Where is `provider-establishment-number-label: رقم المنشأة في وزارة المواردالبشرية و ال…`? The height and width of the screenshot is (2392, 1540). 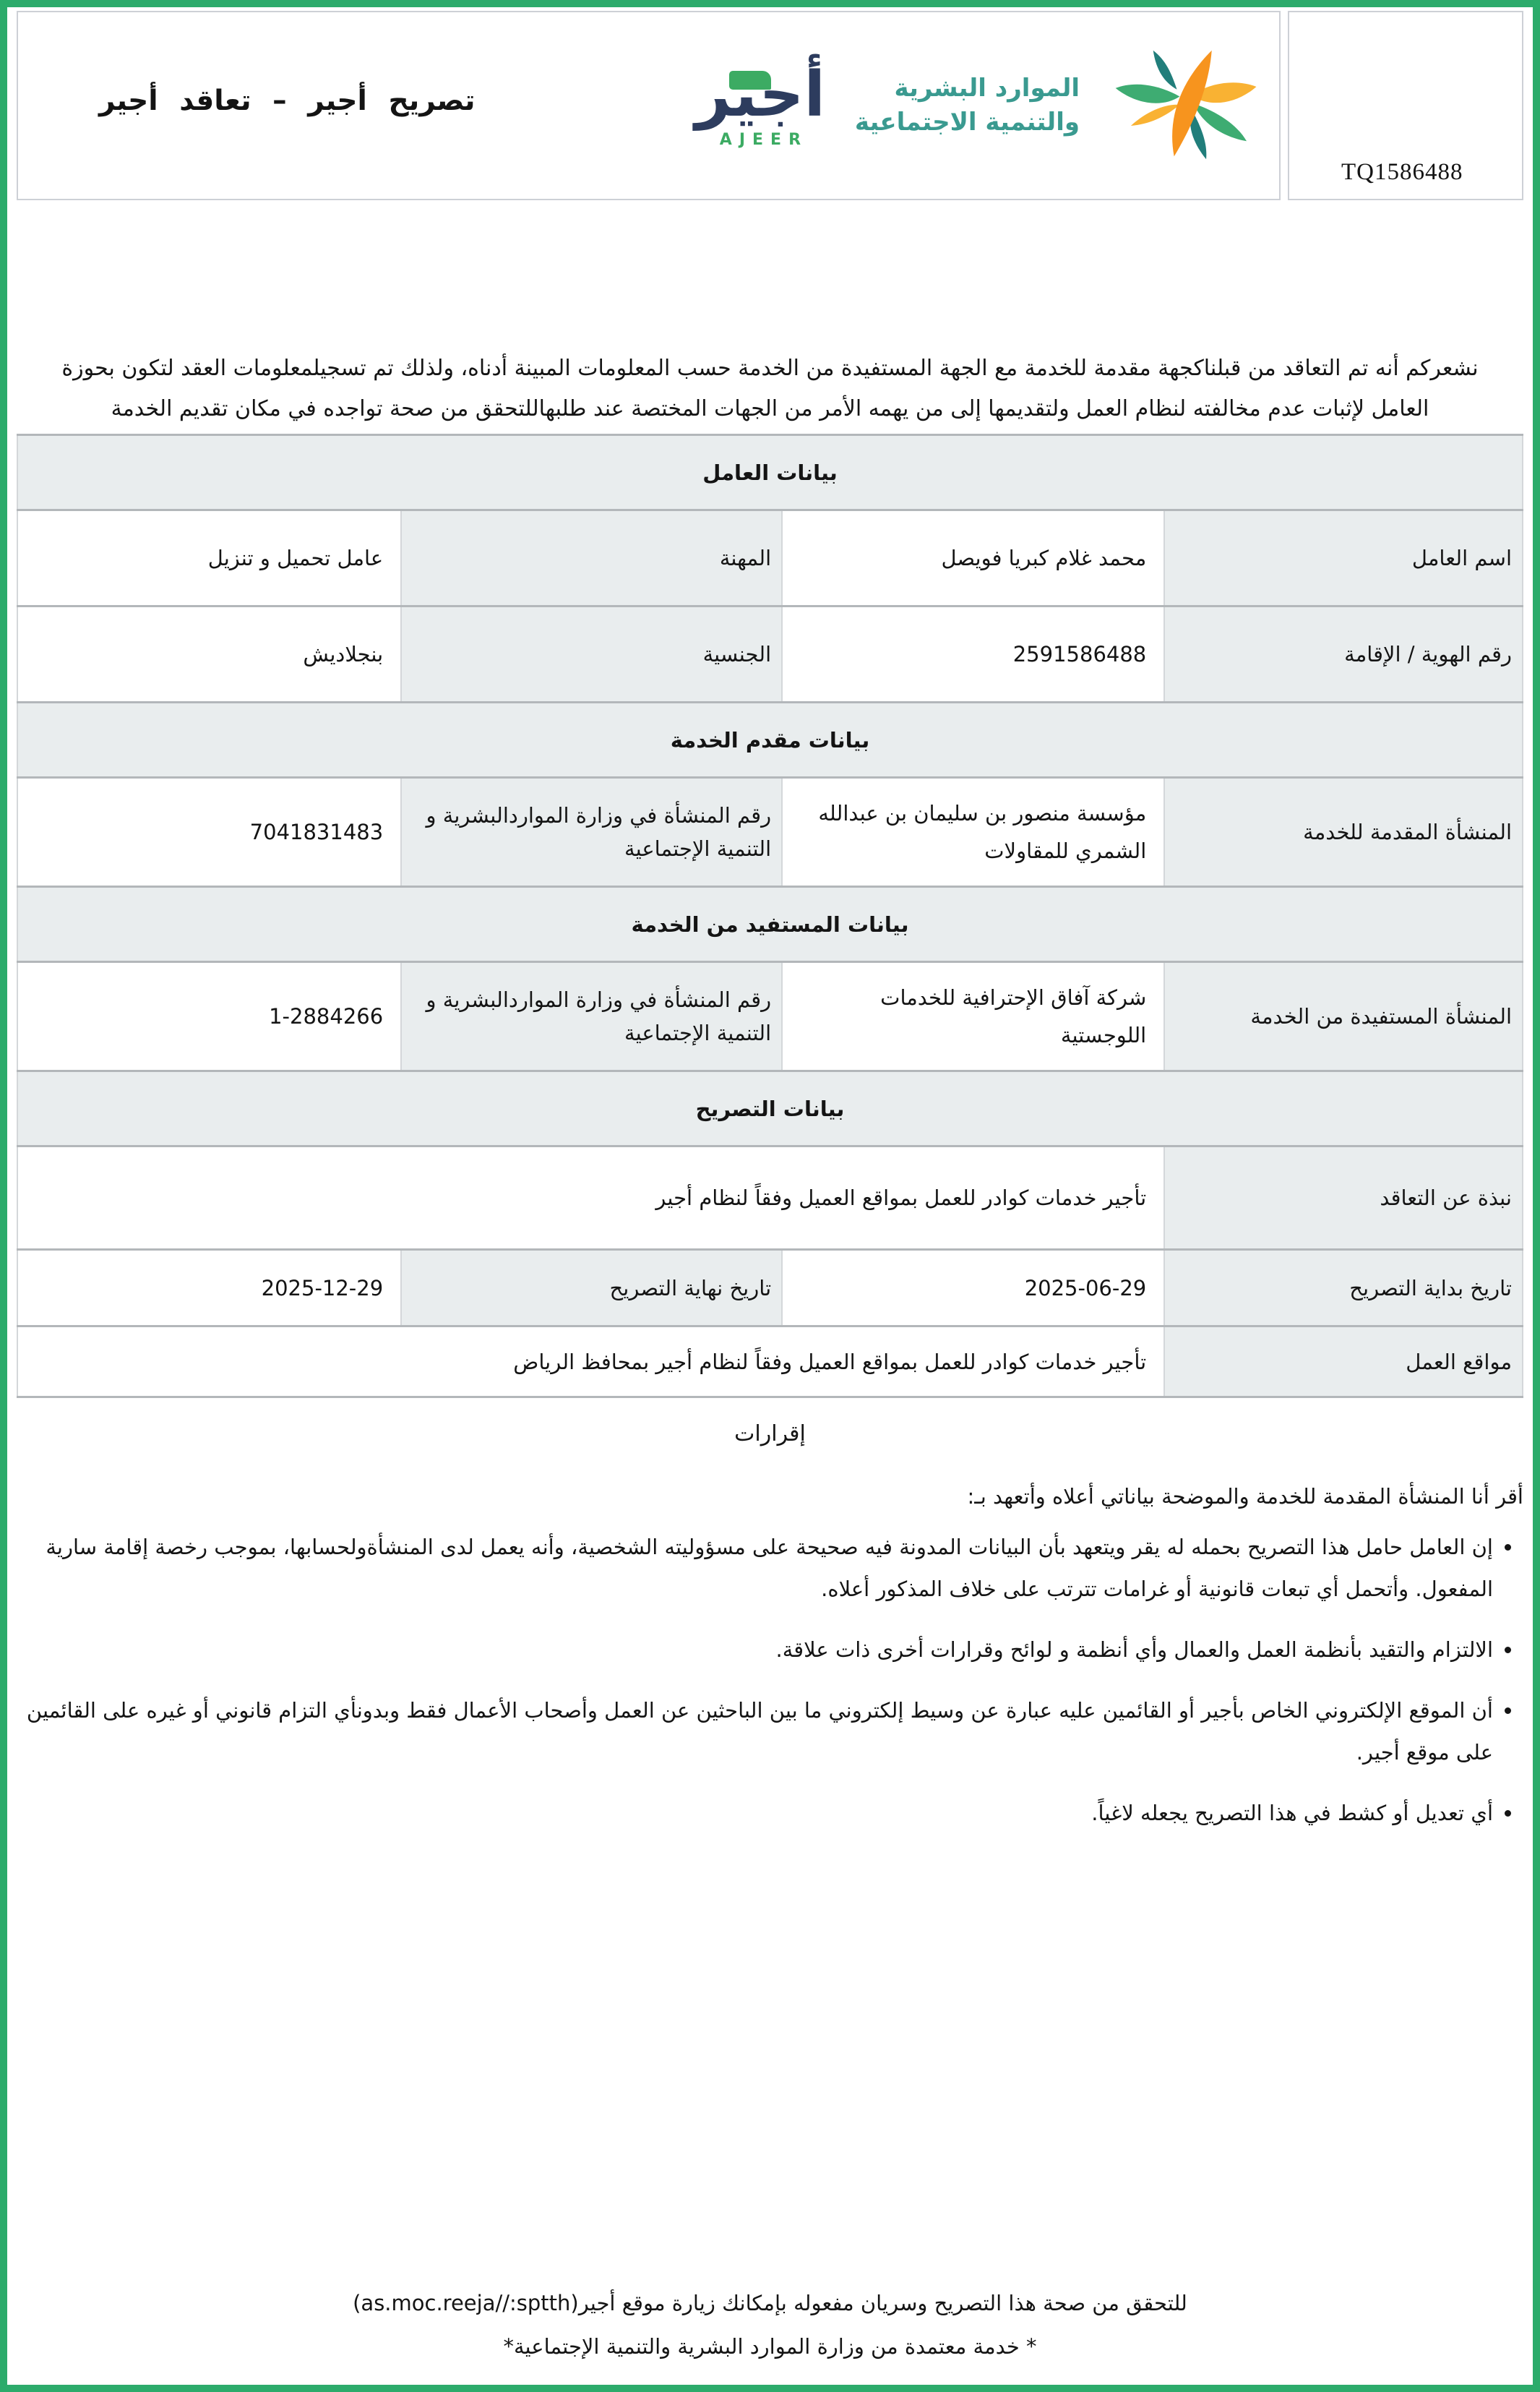
provider-establishment-number-label: رقم المنشأة في وزارة المواردالبشرية و ال… is located at coordinates (591, 832).